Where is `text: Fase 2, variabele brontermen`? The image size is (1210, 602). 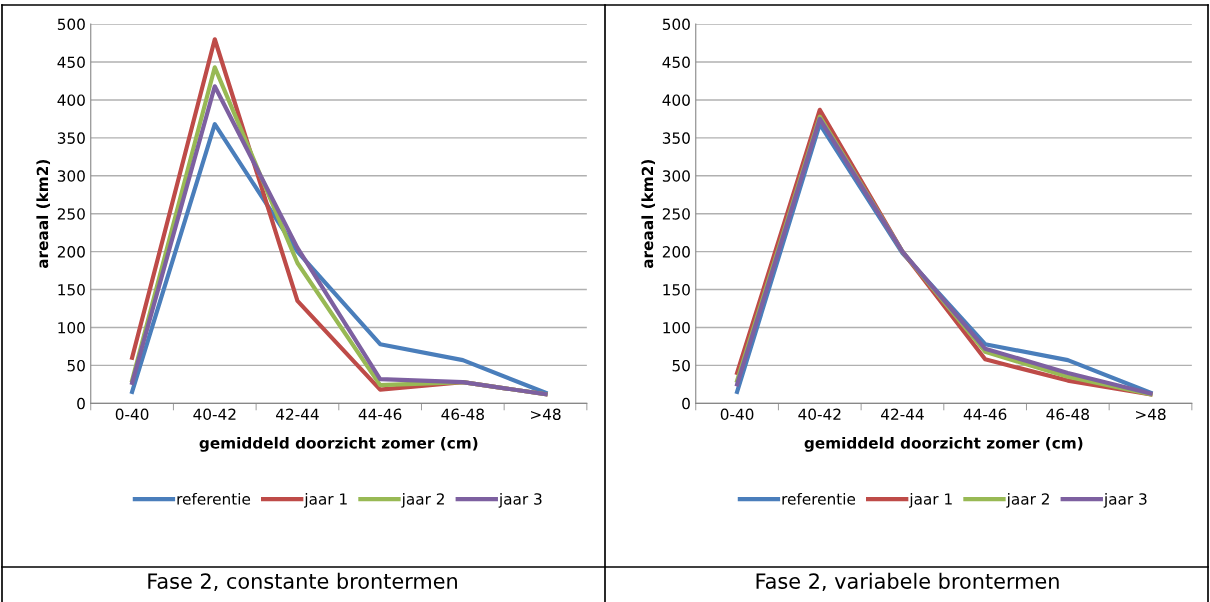 text: Fase 2, variabele brontermen is located at coordinates (907, 582).